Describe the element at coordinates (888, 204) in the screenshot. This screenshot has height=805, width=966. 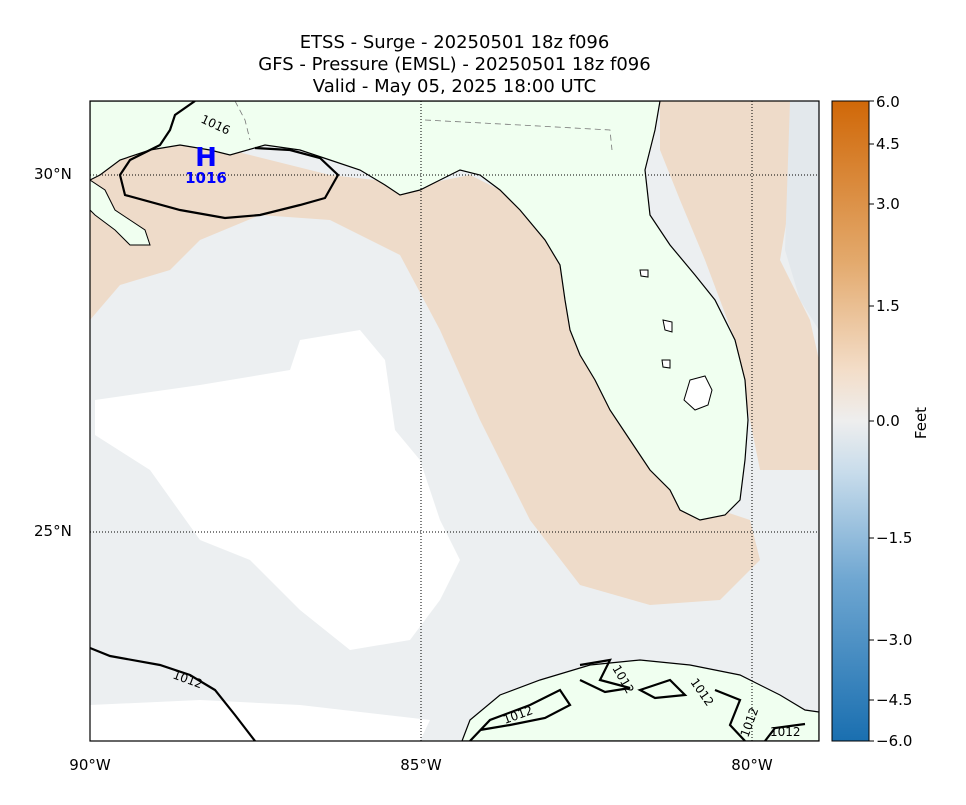
I see `colorbar-tick-label: 3.0` at that location.